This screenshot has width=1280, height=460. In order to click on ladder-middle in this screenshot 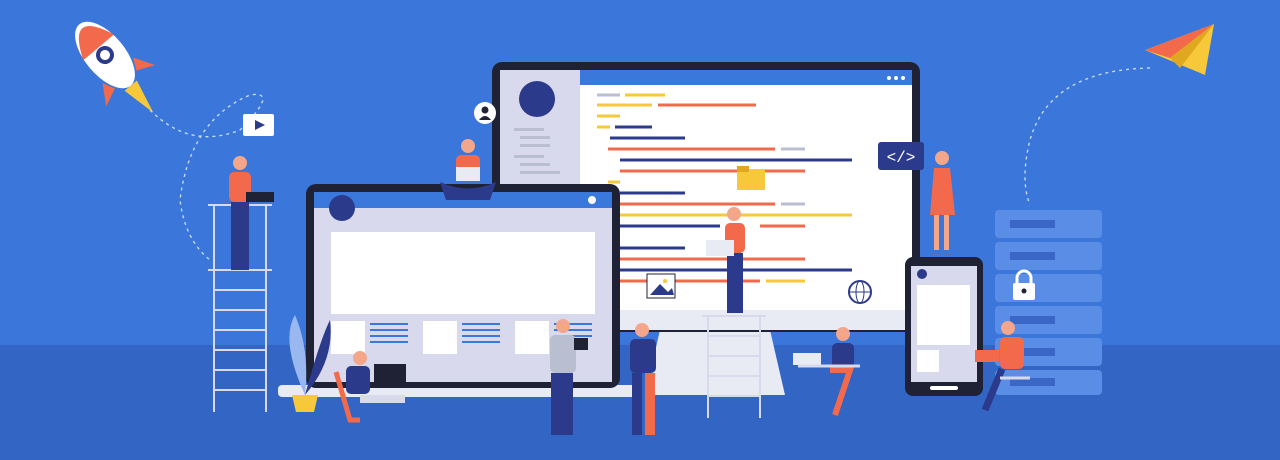, I will do `click(734, 366)`.